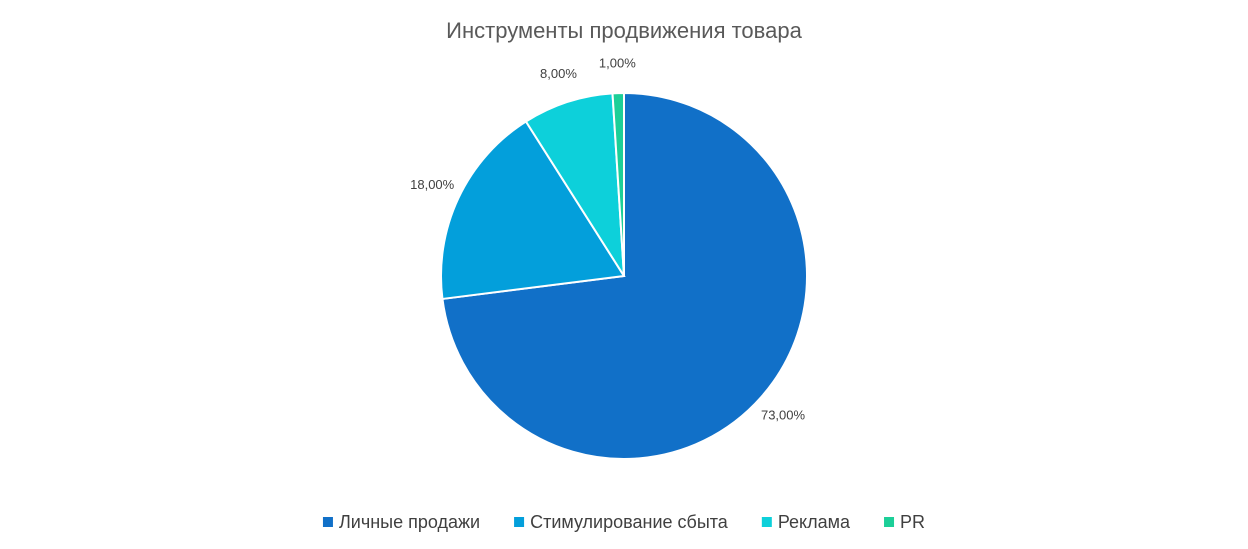 Image resolution: width=1248 pixels, height=549 pixels. What do you see at coordinates (558, 73) in the screenshot?
I see `data-label: 8,00%` at bounding box center [558, 73].